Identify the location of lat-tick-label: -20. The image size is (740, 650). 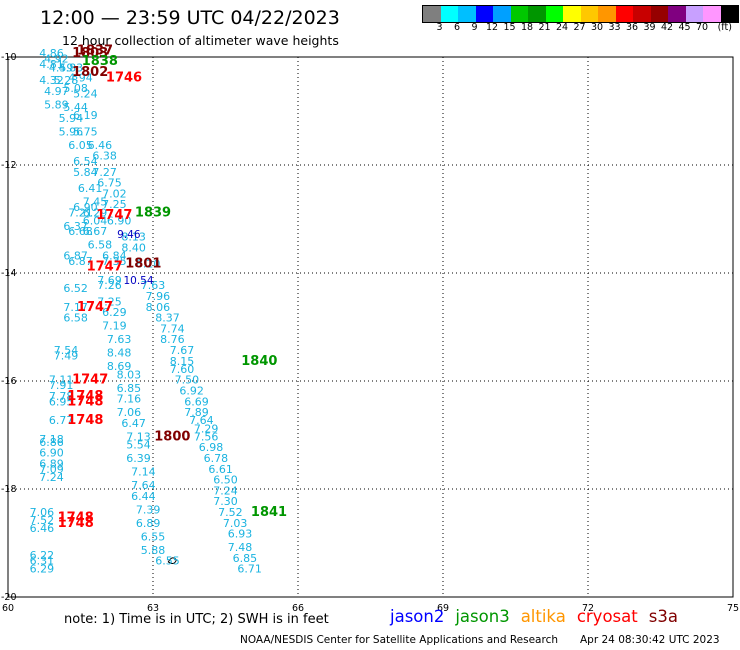
(9, 597).